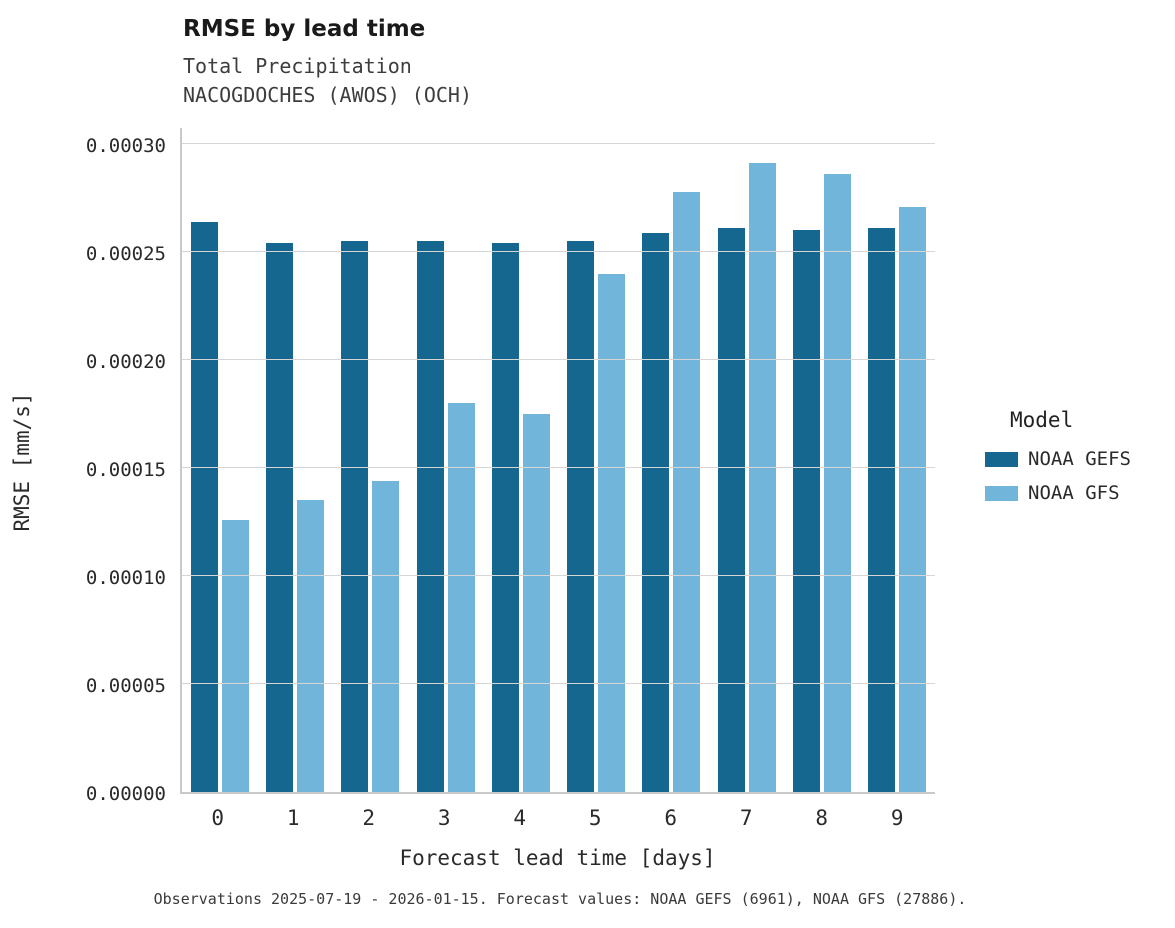 The width and height of the screenshot is (1175, 928). What do you see at coordinates (1042, 420) in the screenshot?
I see `legend-title: Model` at bounding box center [1042, 420].